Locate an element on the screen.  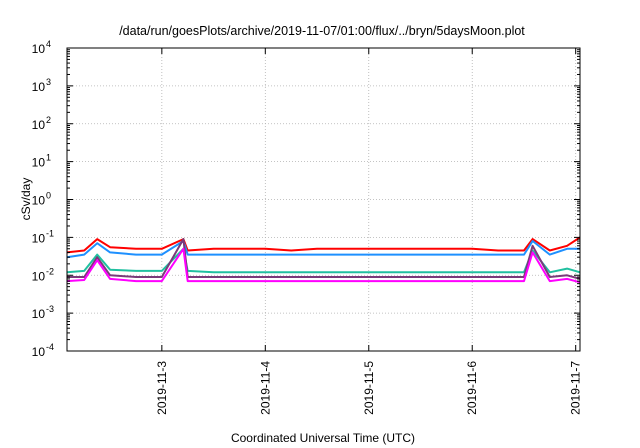
series-lines is located at coordinates (323, 260).